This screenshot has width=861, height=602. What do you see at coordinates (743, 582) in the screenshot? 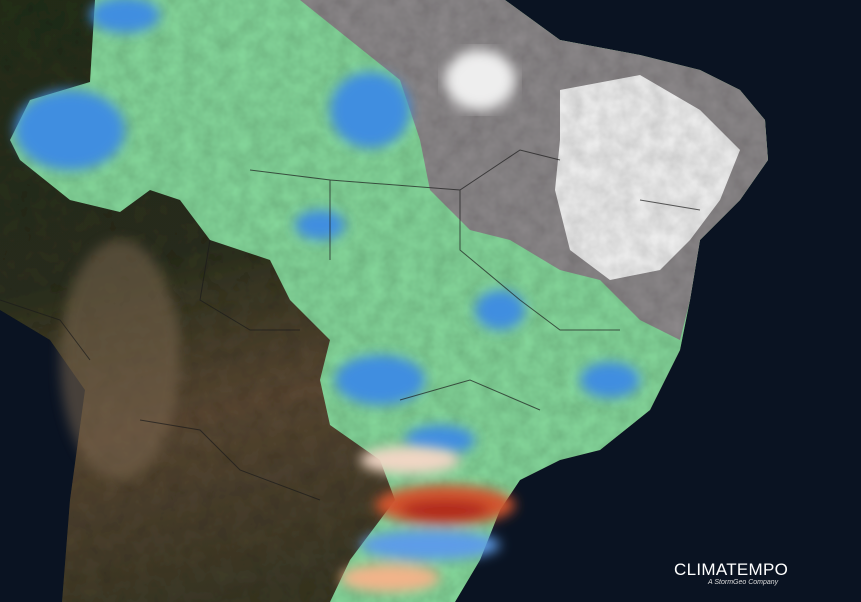
I see `logo-tagline: A StormGeo Company` at bounding box center [743, 582].